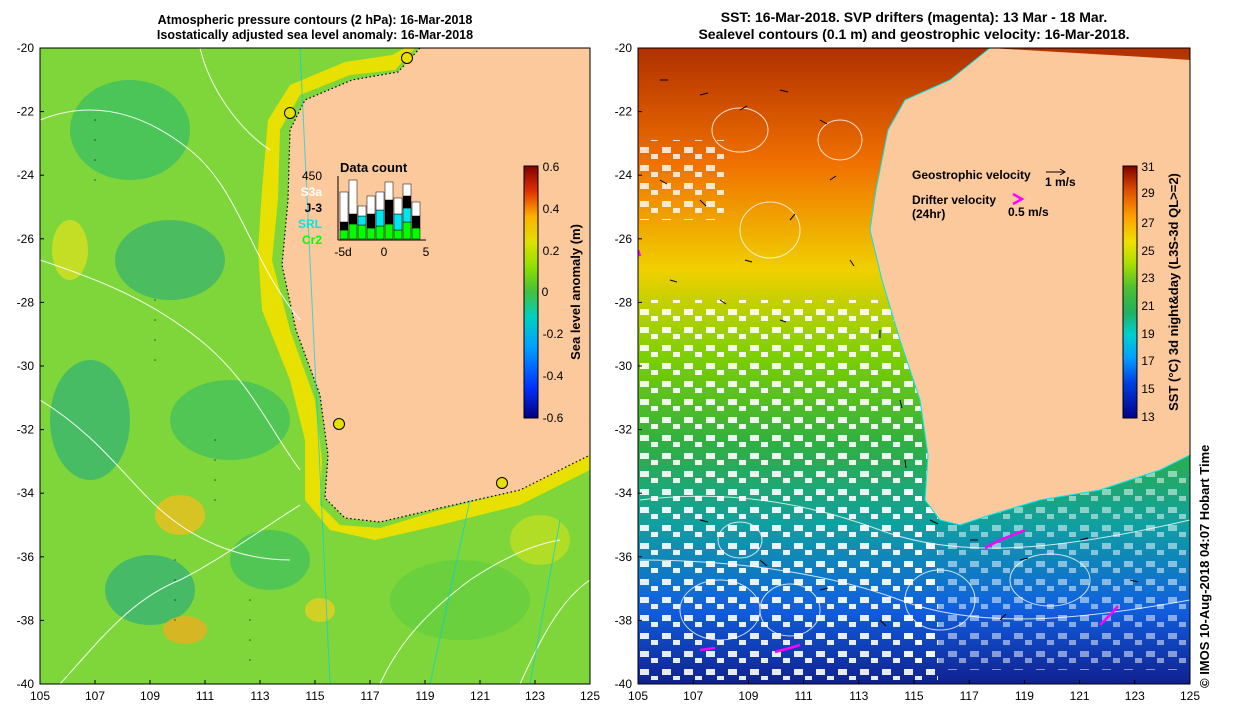  Describe the element at coordinates (1148, 389) in the screenshot. I see `sst-tick-15: 15` at that location.